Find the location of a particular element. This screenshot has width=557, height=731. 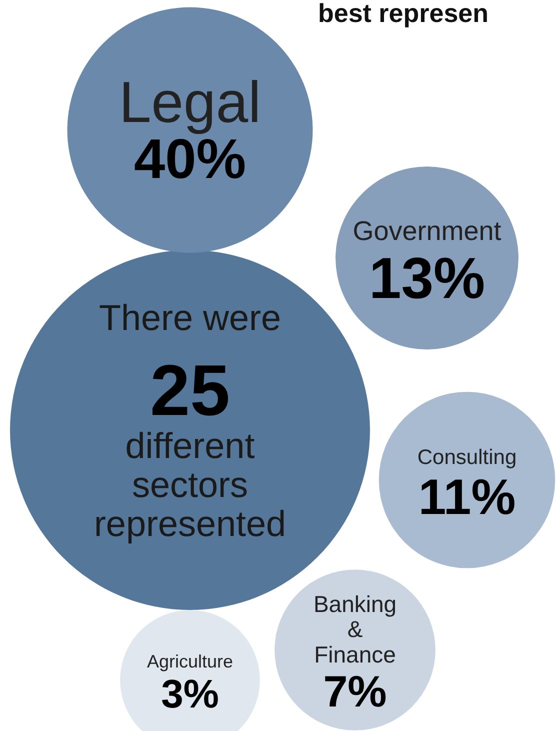

data-label: 11% is located at coordinates (467, 496).